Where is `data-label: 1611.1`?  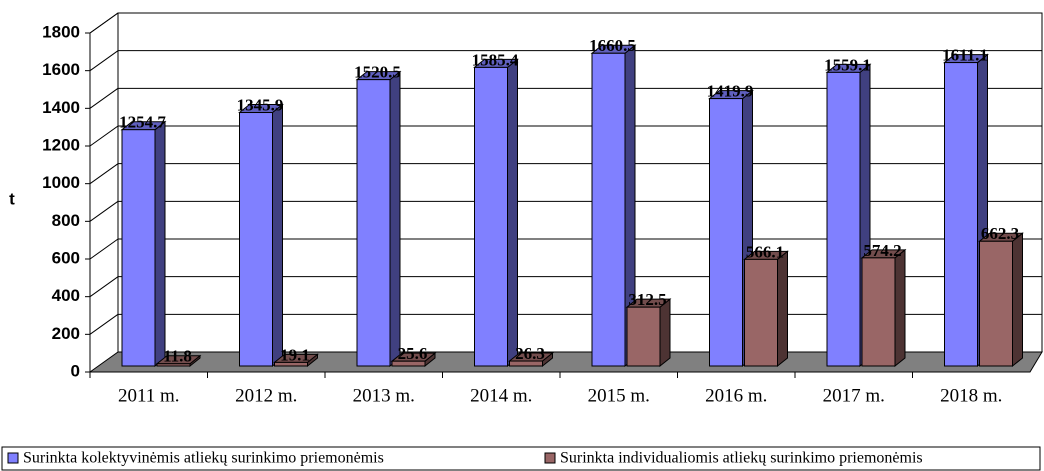
data-label: 1611.1 is located at coordinates (965, 54).